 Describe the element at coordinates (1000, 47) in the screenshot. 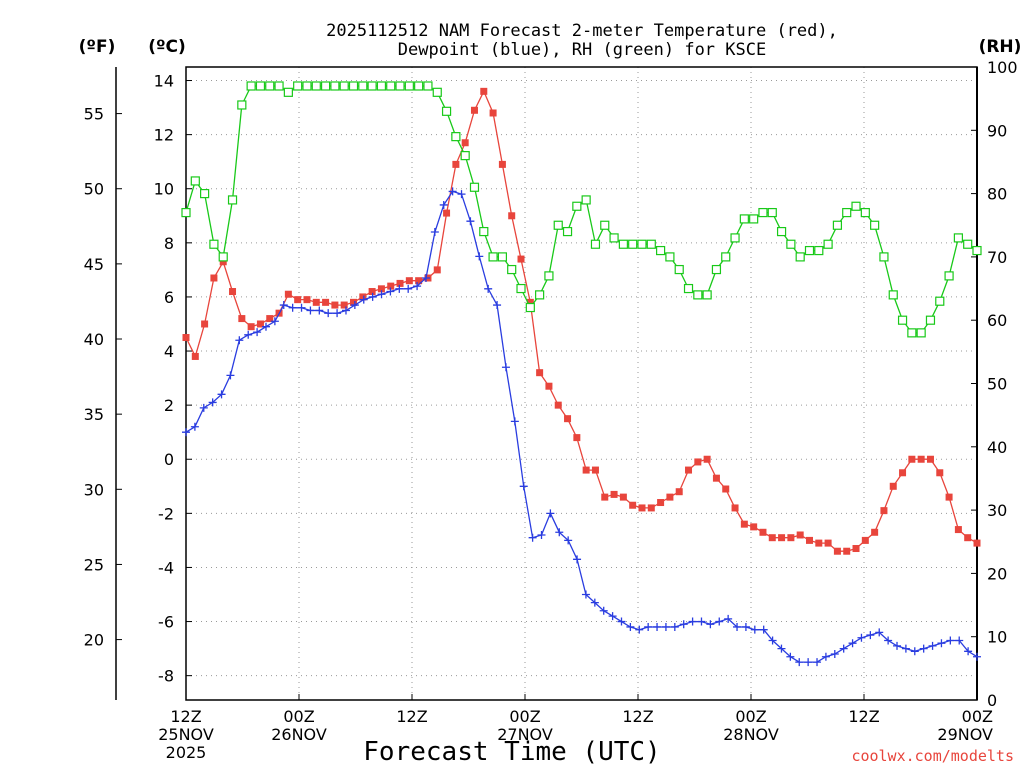

I see `right-rh-unit-label: (RH)` at that location.